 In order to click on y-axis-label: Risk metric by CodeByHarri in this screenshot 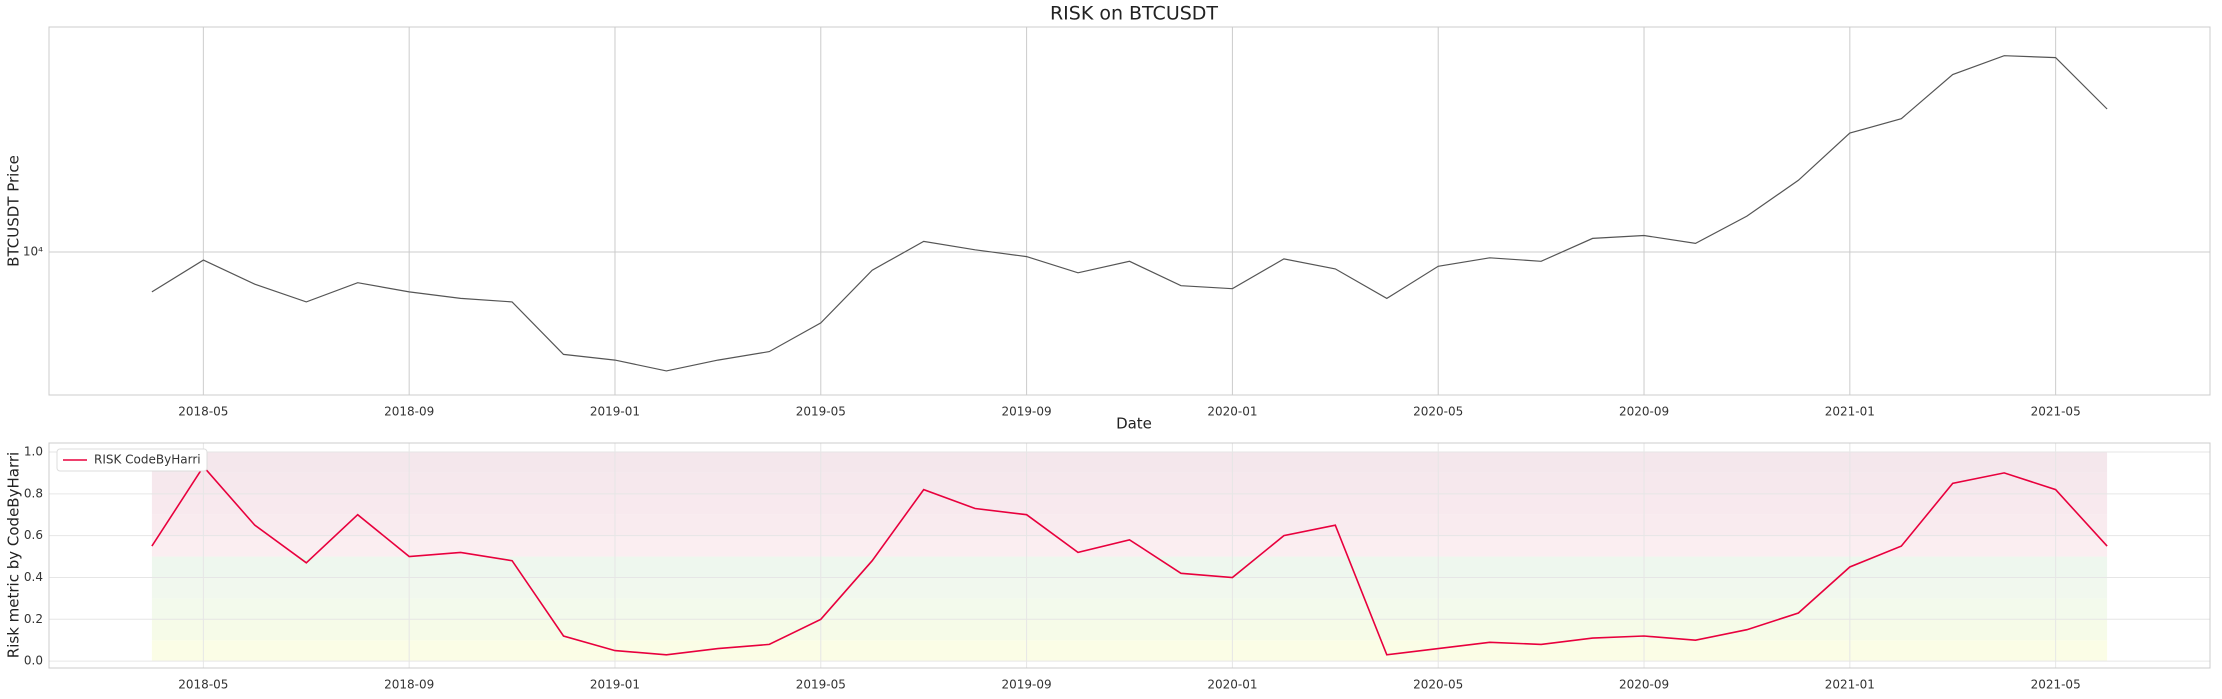, I will do `click(14, 555)`.